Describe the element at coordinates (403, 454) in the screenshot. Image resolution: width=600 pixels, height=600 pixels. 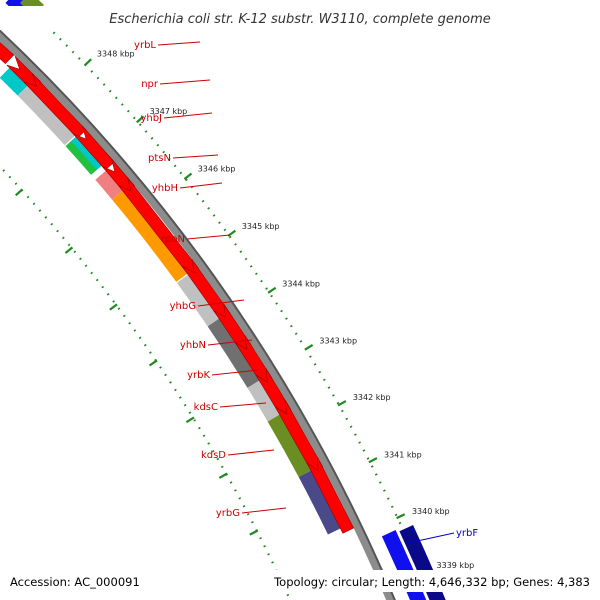
I see `scale-label: 3341 kbp` at that location.